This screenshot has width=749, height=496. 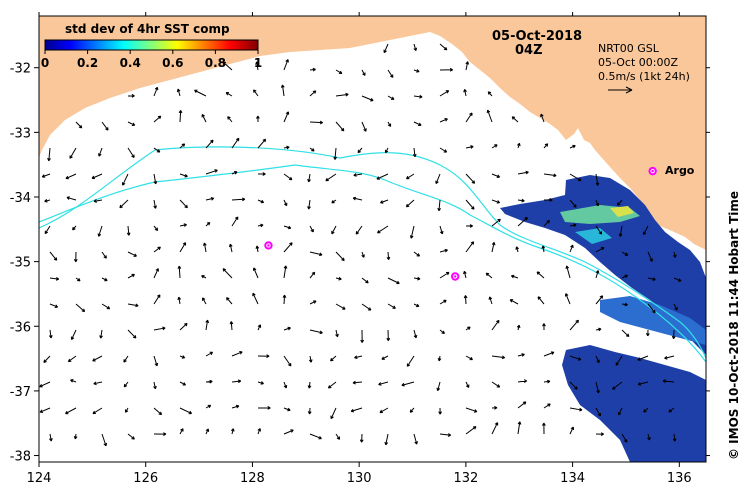 I want to click on colorbar-tick-label: 1, so click(x=258, y=63).